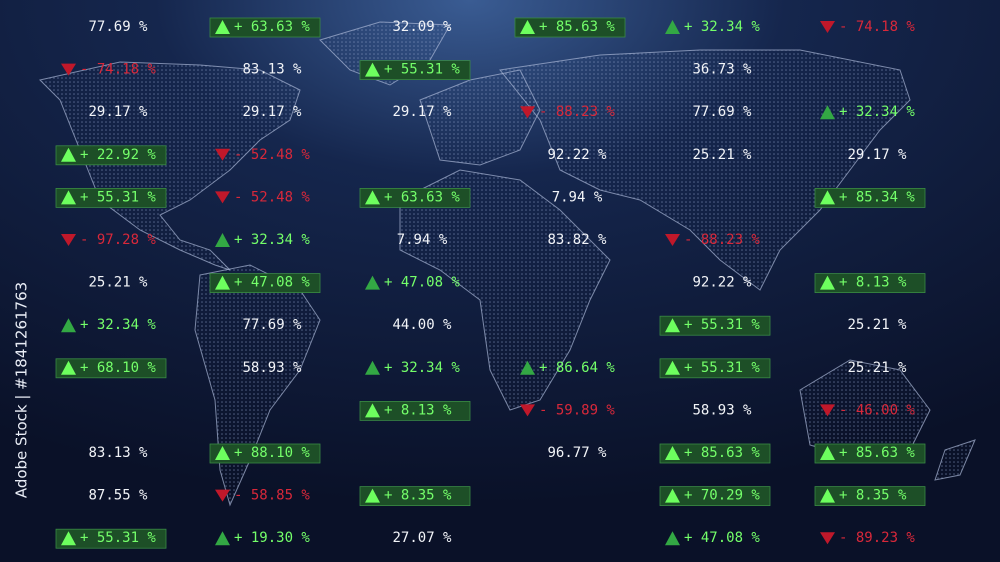 This screenshot has width=1000, height=562. What do you see at coordinates (877, 410) in the screenshot?
I see `change-value: - 46.00 %` at bounding box center [877, 410].